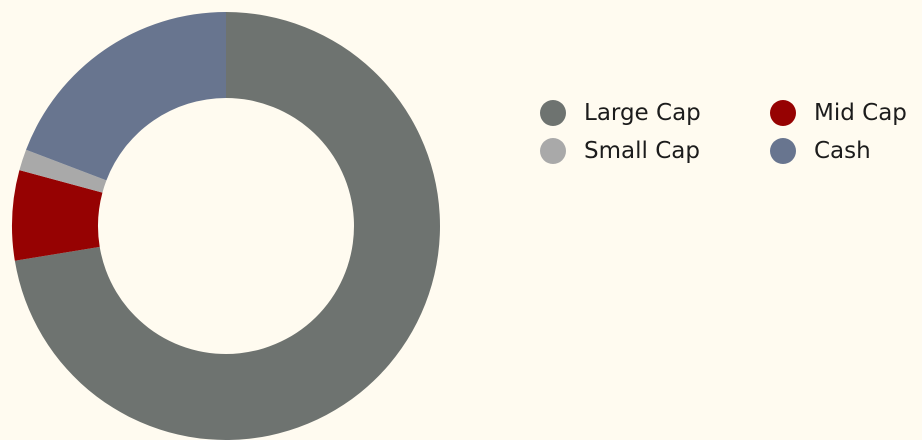 This screenshot has width=922, height=440. I want to click on legend-item-cash: Cash, so click(845, 151).